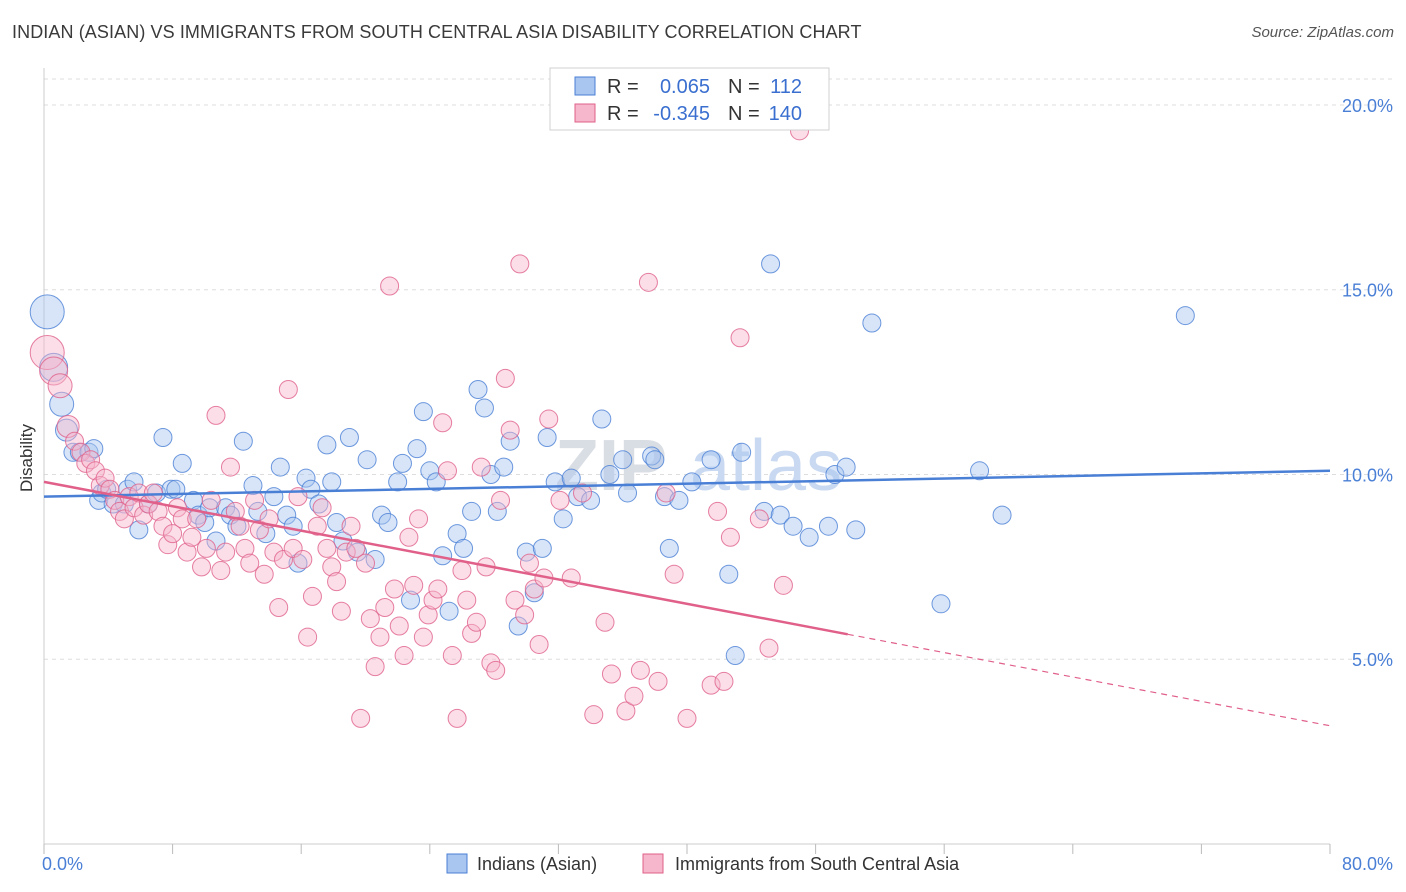  Describe the element at coordinates (537, 864) in the screenshot. I see `series-legend-label-blue: Indians (Asian)` at that location.